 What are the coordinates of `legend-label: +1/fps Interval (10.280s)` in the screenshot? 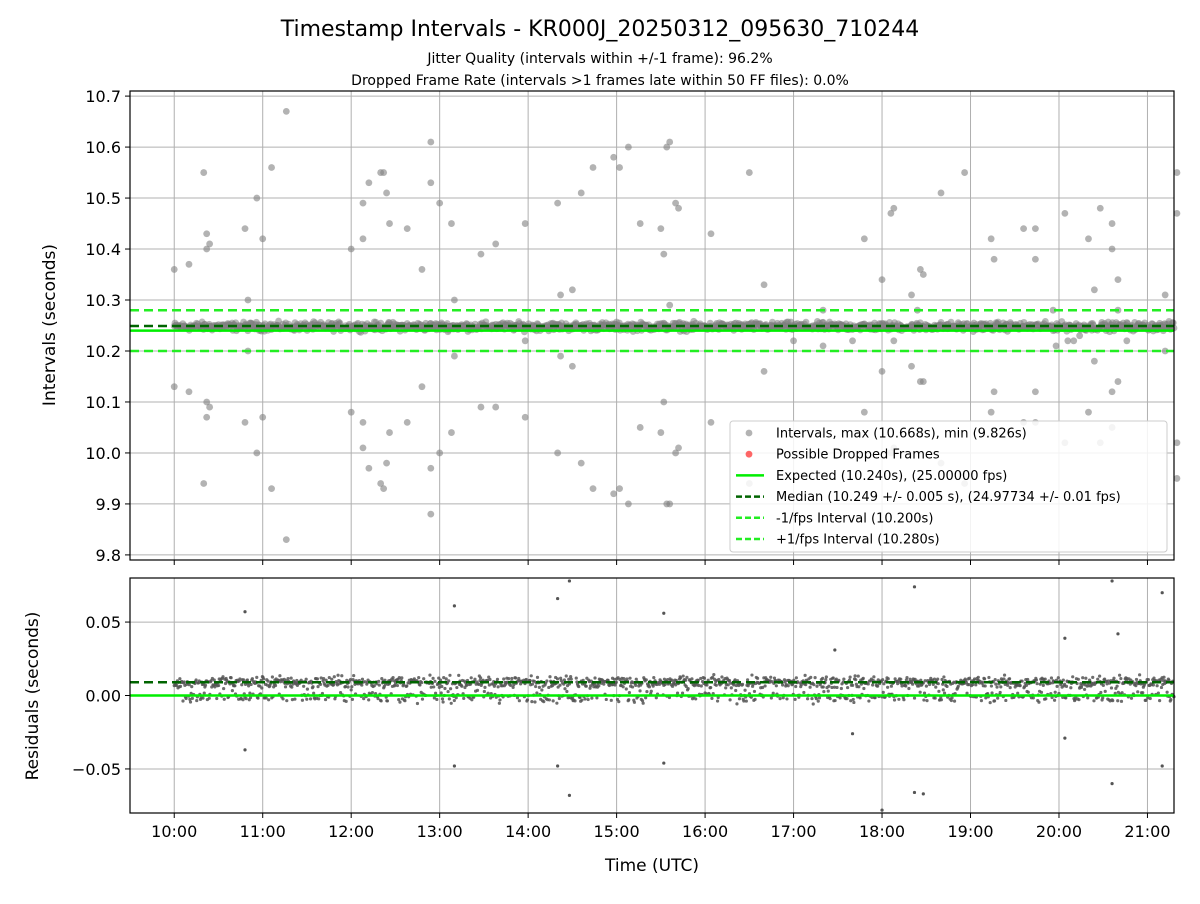 It's located at (858, 540).